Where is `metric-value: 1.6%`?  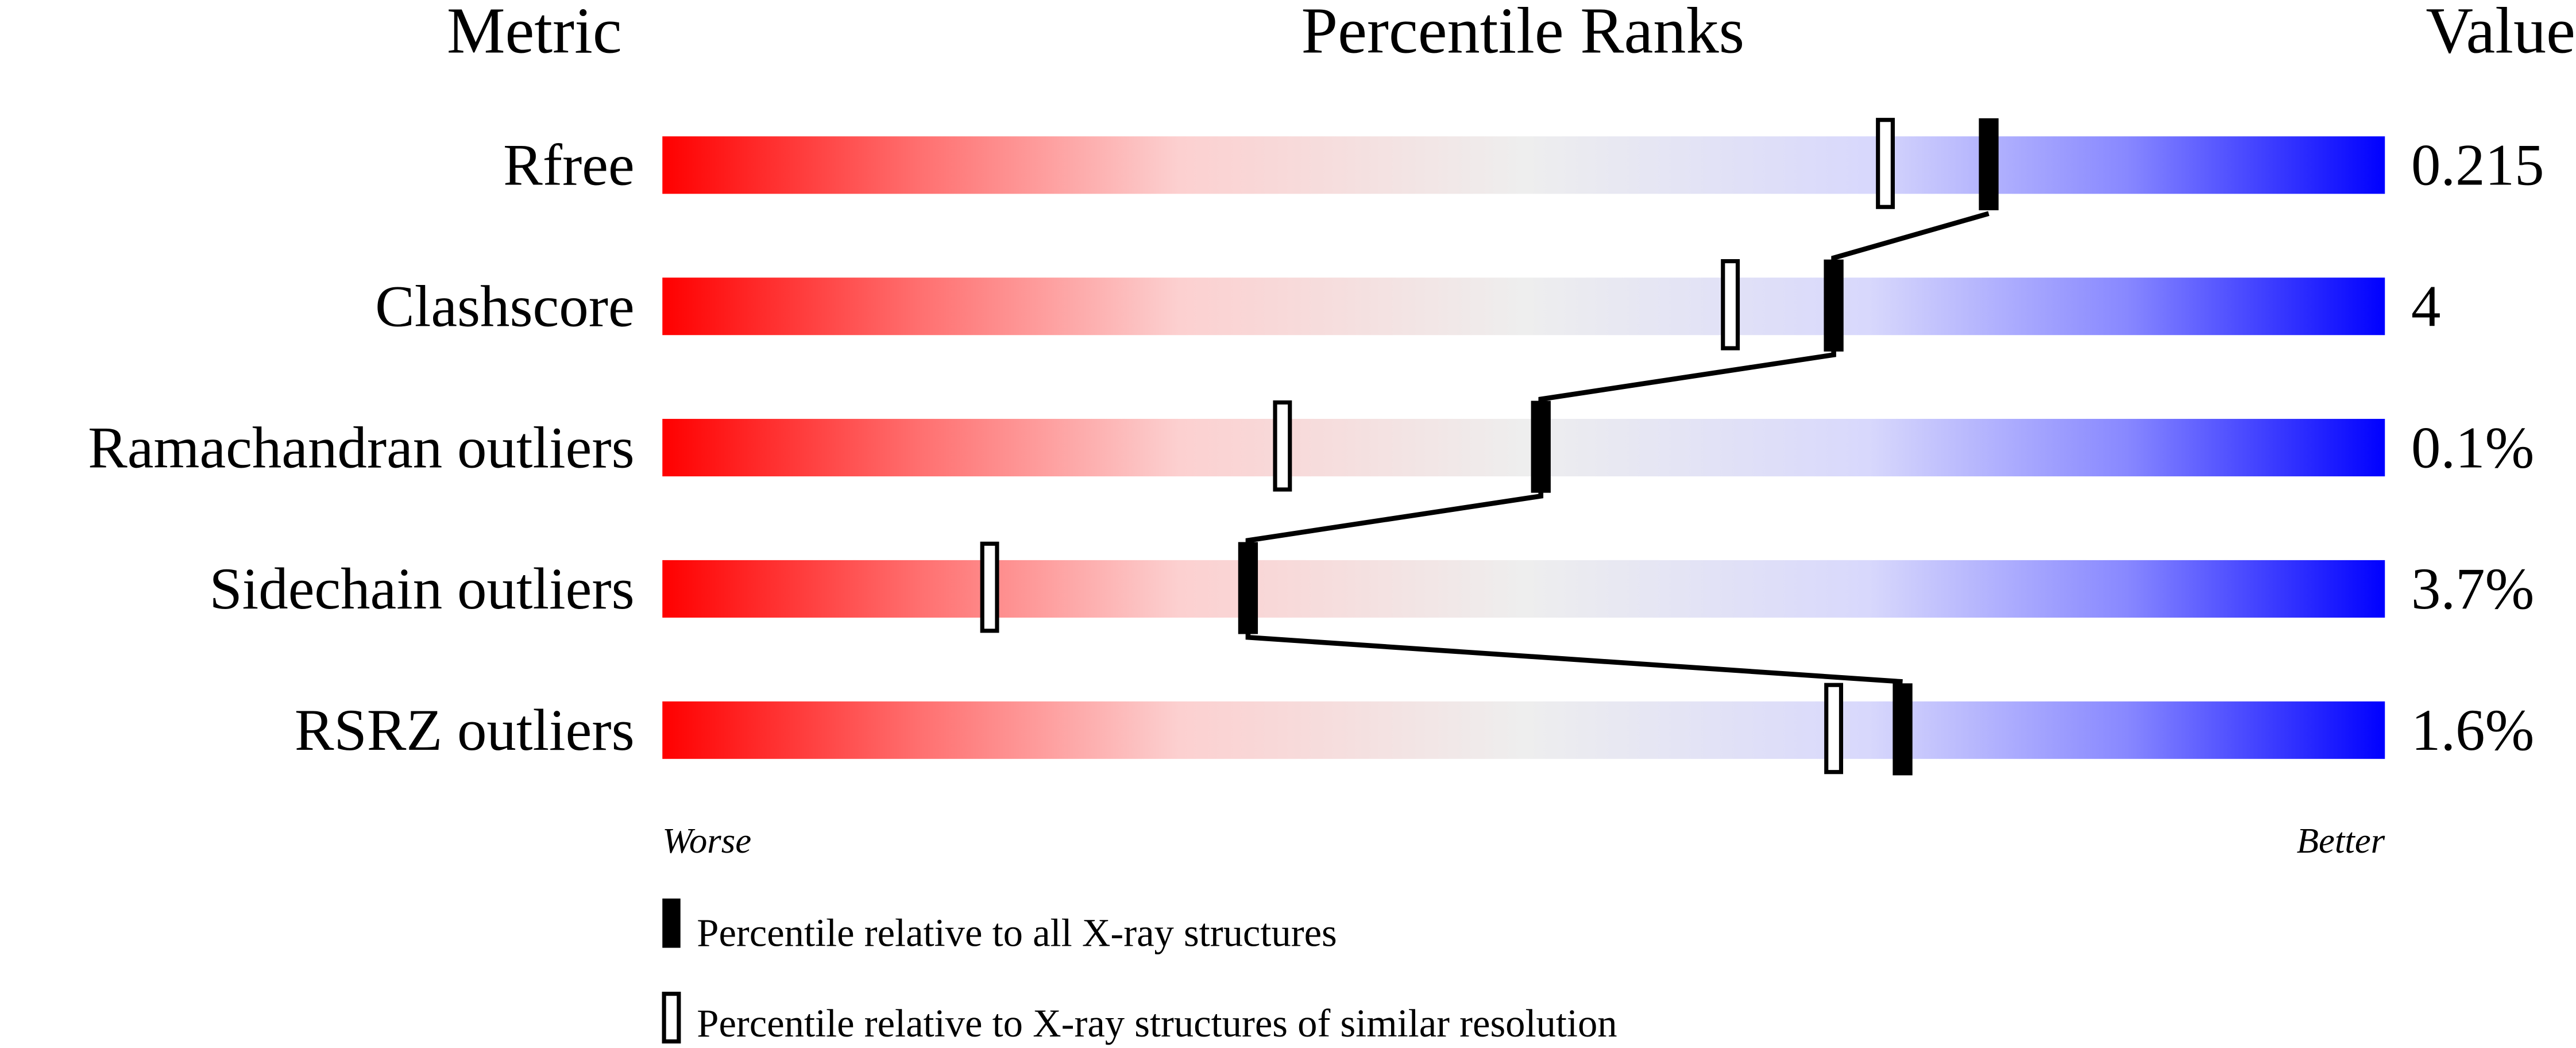 metric-value: 1.6% is located at coordinates (2472, 730).